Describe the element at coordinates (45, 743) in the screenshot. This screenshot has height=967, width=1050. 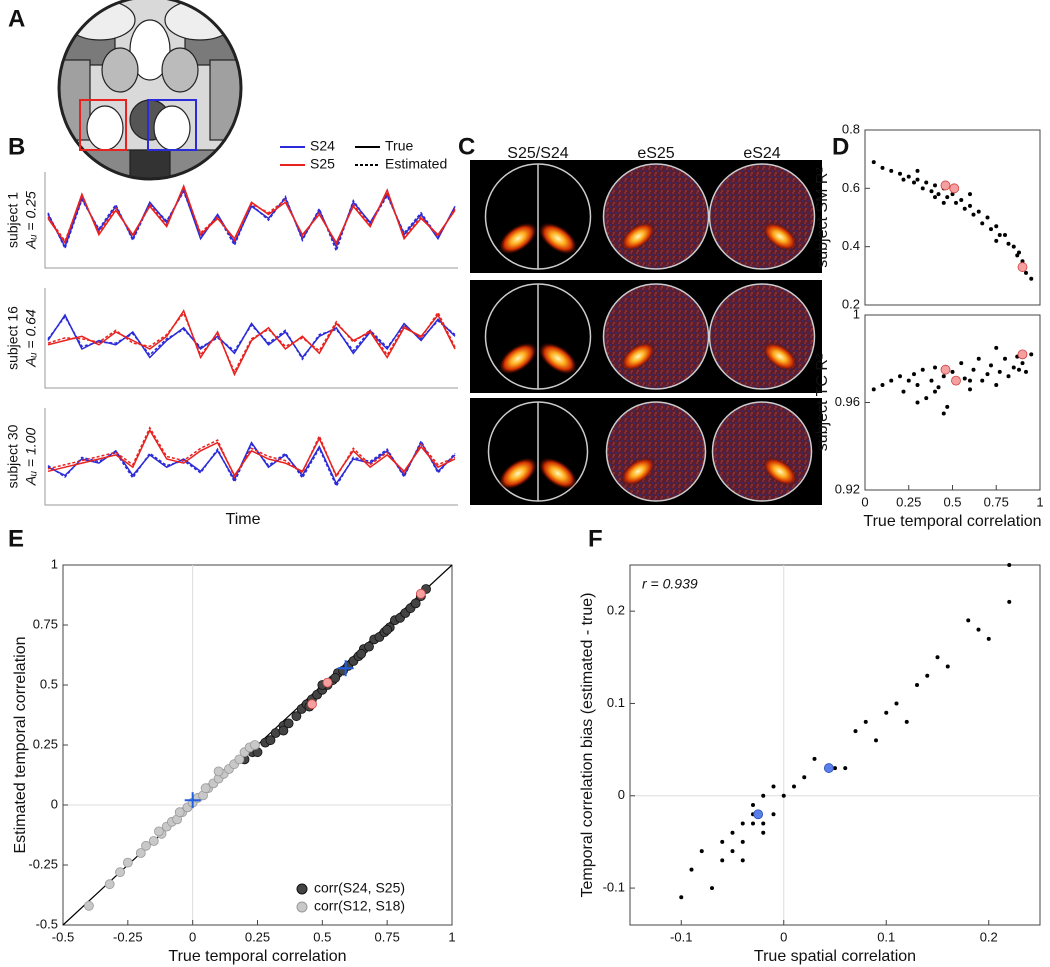
I see `y-tick-label: 0.25` at that location.